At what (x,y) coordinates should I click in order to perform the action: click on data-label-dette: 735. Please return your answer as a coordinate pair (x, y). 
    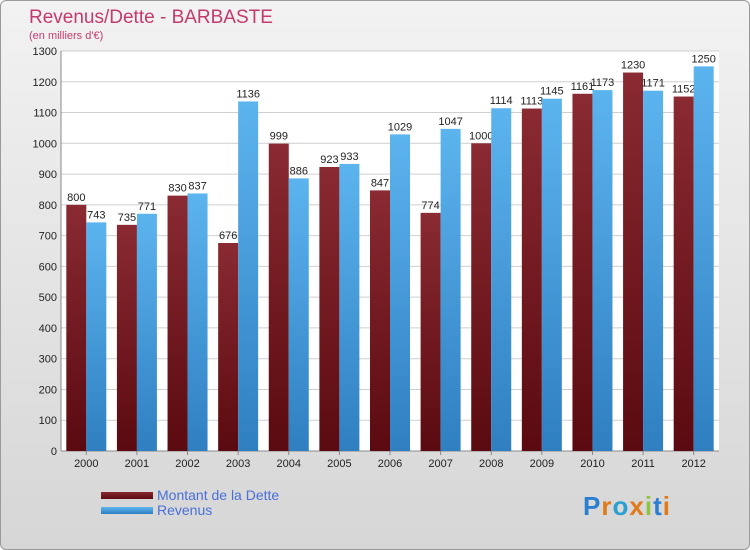
    Looking at the image, I should click on (127, 218).